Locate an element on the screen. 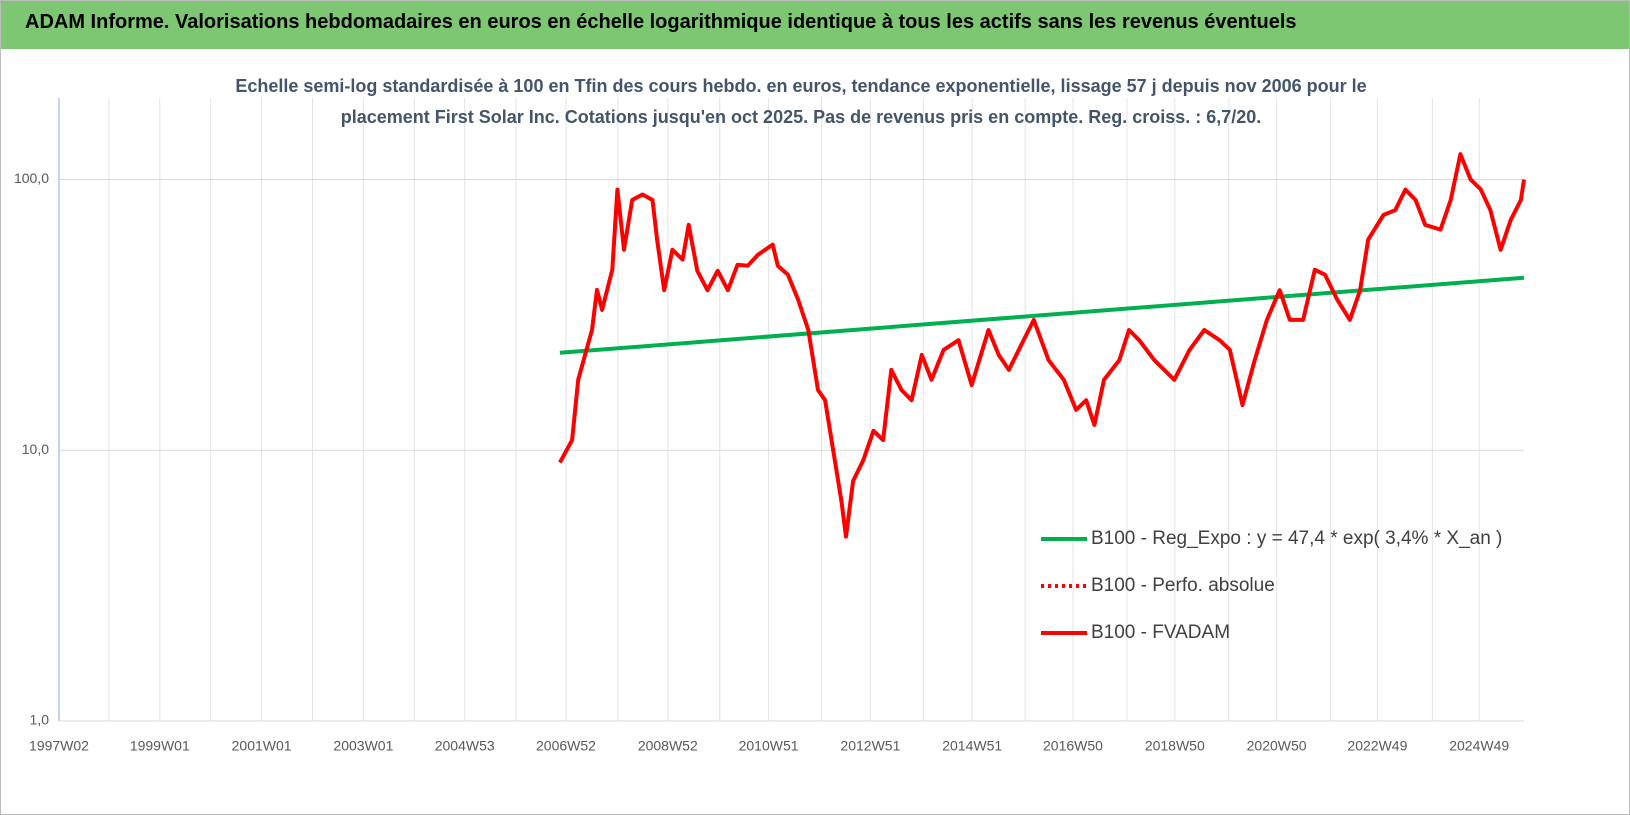  x-tick-label: 2014W51 is located at coordinates (972, 746).